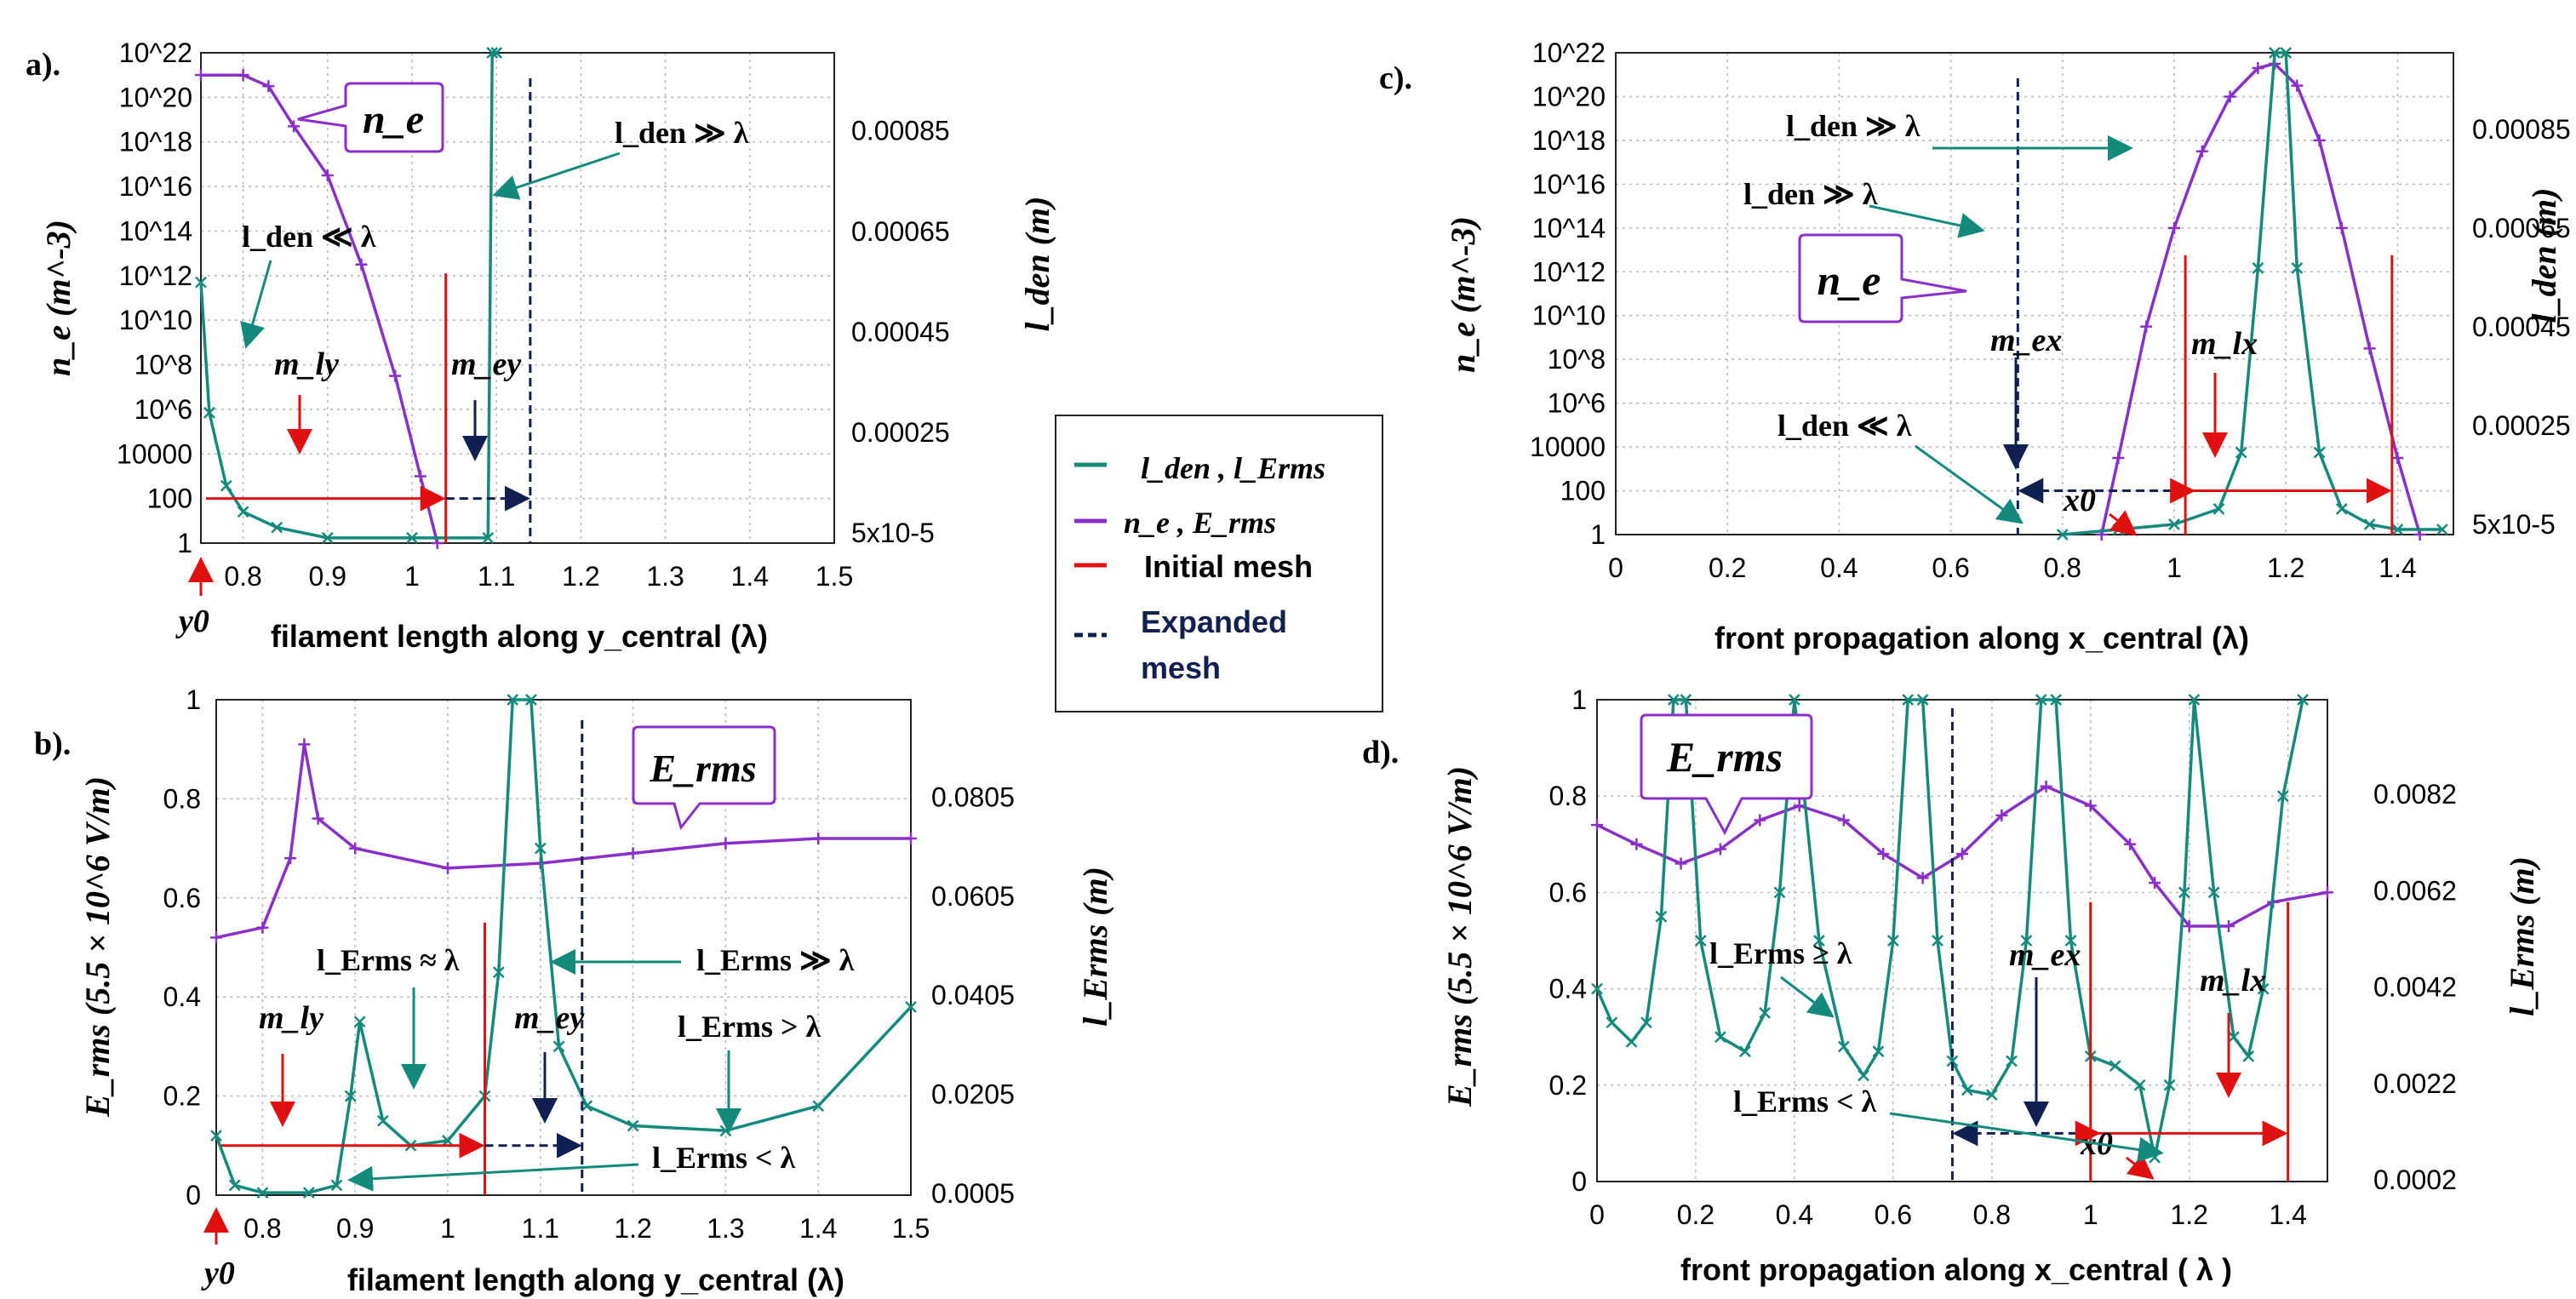 The image size is (2576, 1299). I want to click on series-line-ne, so click(2260, 298).